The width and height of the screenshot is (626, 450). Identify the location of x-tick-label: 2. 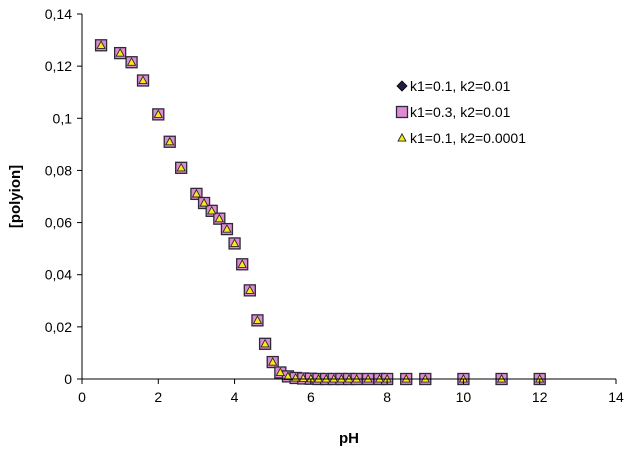
(158, 397).